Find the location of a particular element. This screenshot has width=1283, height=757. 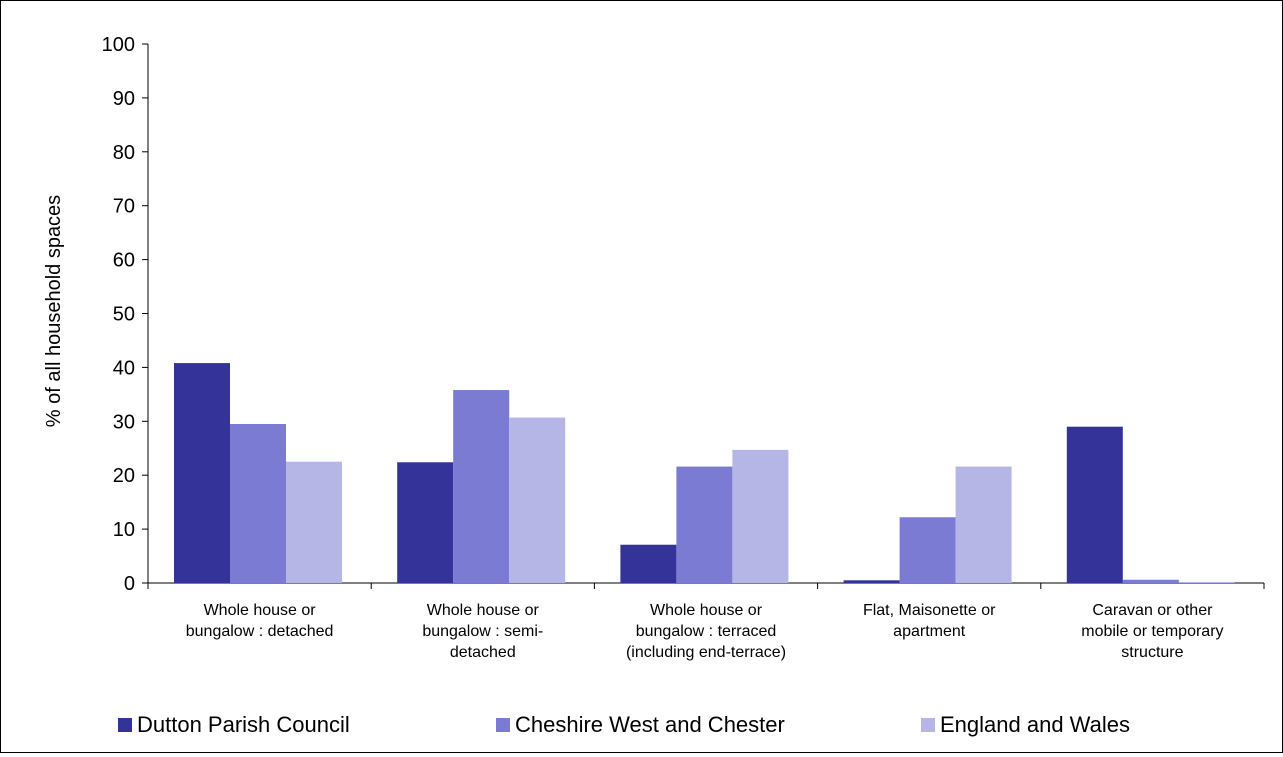

x-tick-label: Whole house or bungalow : detached is located at coordinates (260, 621).